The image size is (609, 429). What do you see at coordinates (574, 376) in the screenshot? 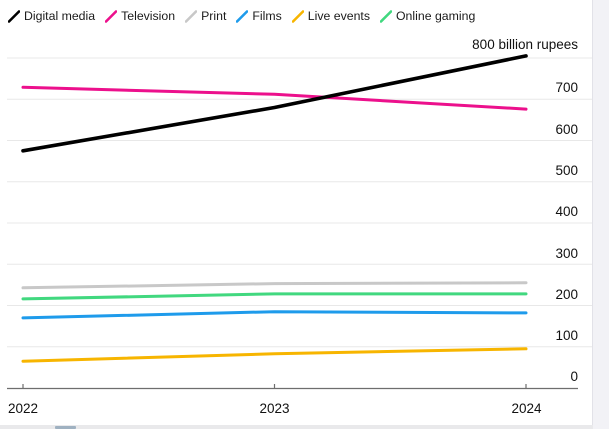
I see `y-axis-label: 0` at bounding box center [574, 376].